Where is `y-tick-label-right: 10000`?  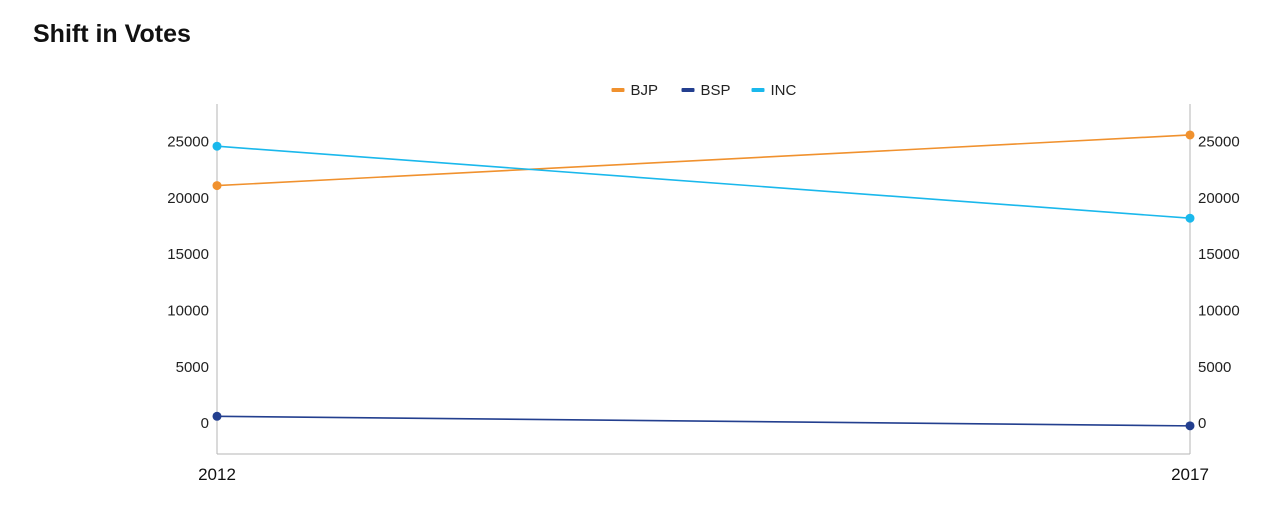 y-tick-label-right: 10000 is located at coordinates (1219, 311).